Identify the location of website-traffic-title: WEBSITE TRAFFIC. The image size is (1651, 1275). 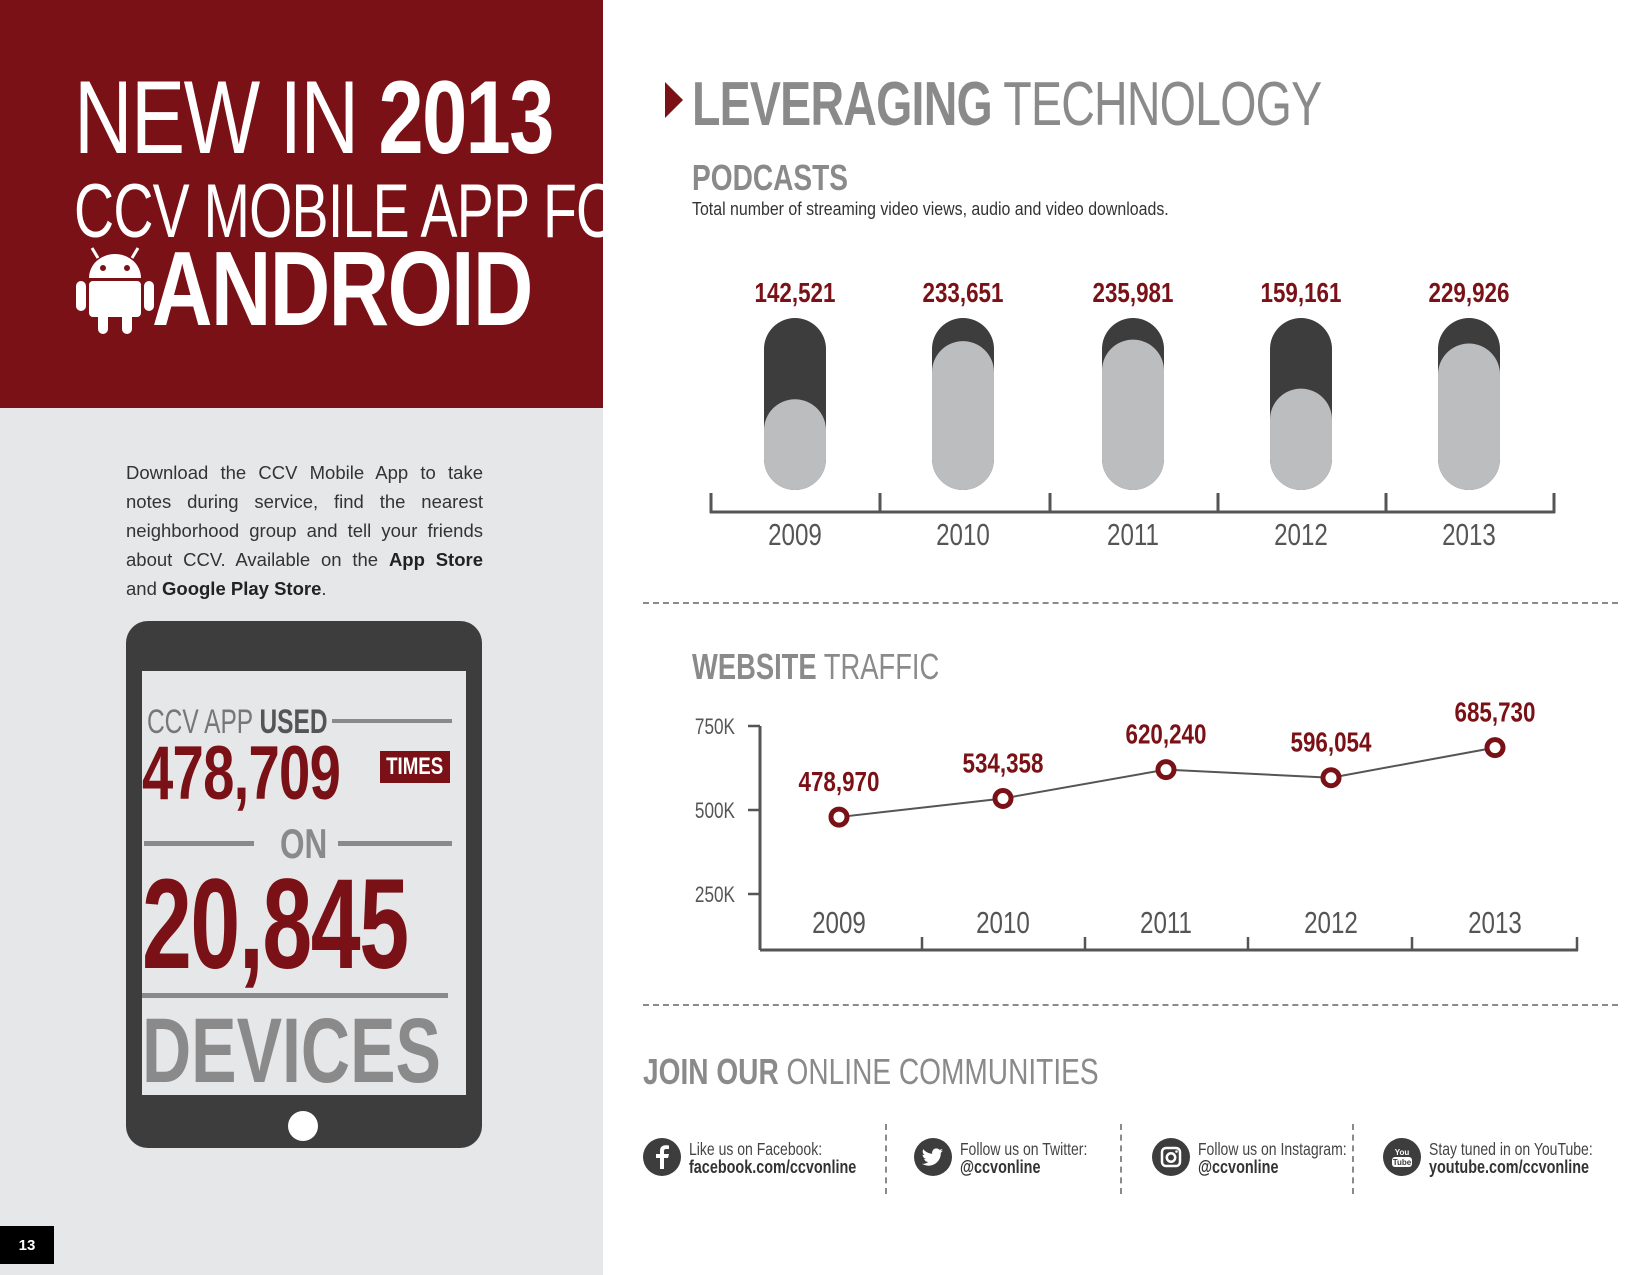
(816, 666).